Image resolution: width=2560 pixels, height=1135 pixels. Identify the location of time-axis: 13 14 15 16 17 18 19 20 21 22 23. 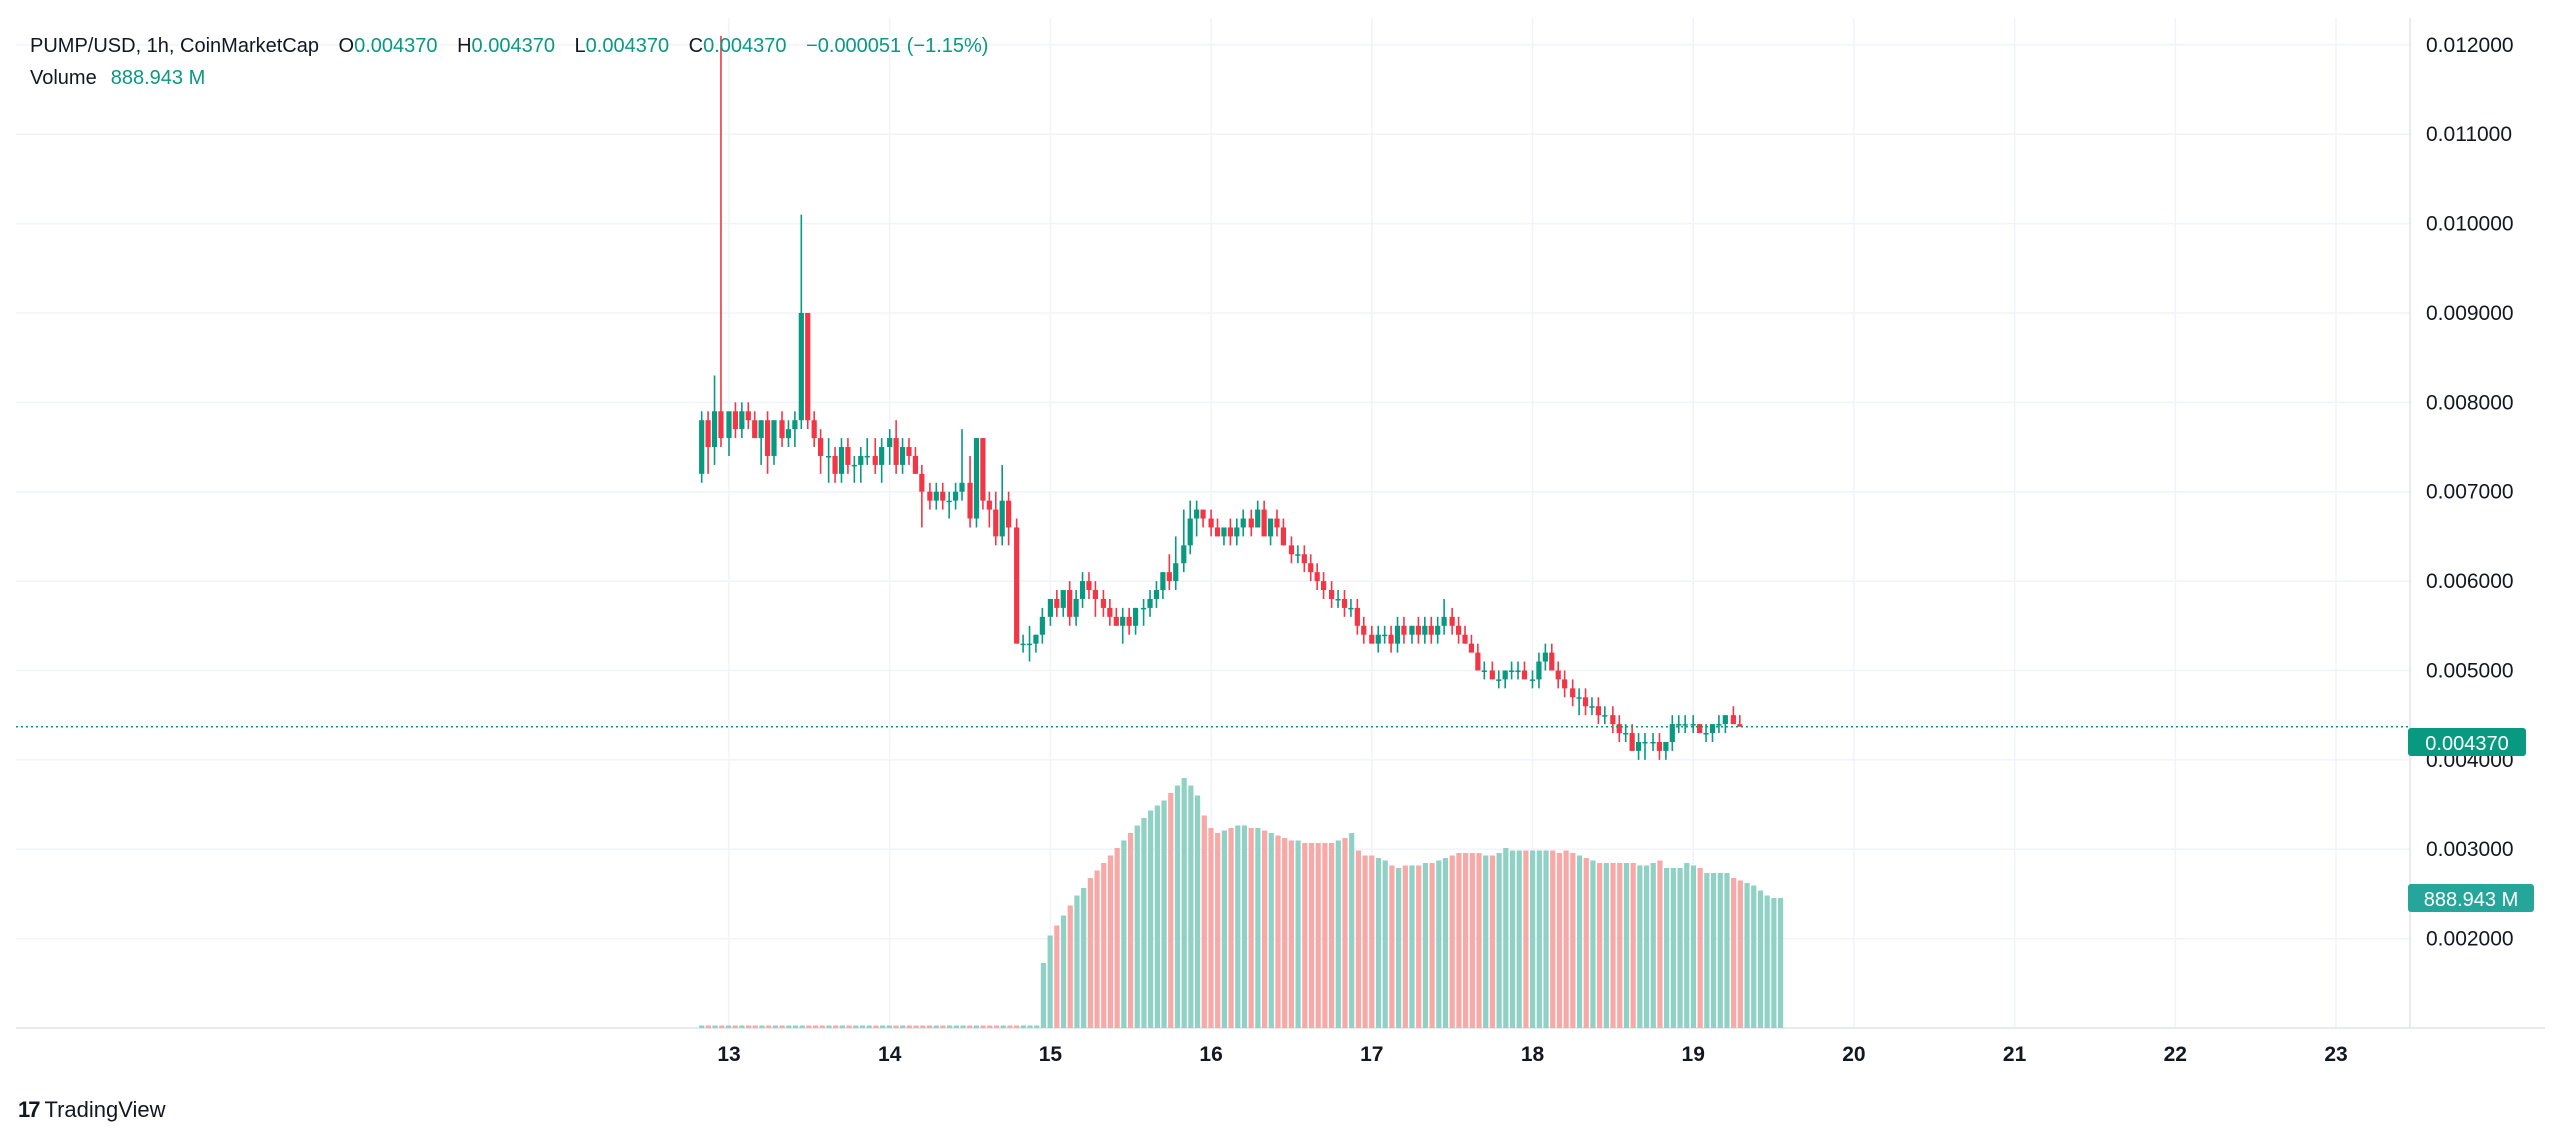
(1532, 1054).